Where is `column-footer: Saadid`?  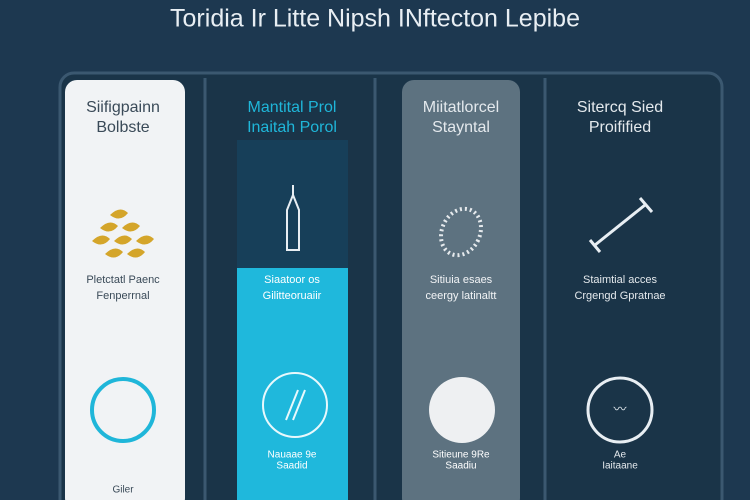 column-footer: Saadid is located at coordinates (291, 466).